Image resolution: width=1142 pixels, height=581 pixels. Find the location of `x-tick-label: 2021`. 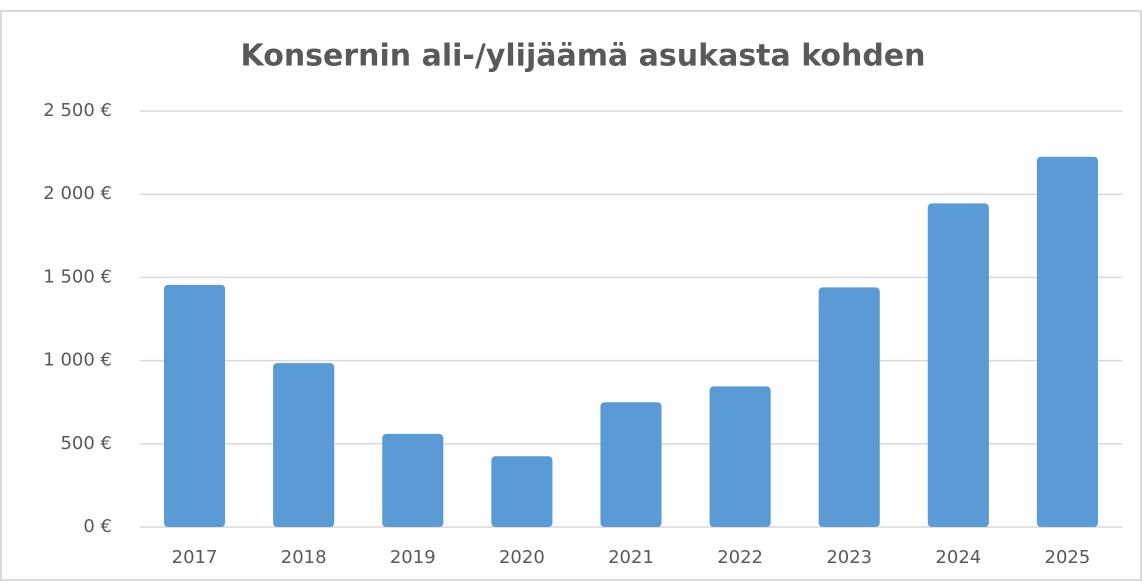

x-tick-label: 2021 is located at coordinates (631, 557).